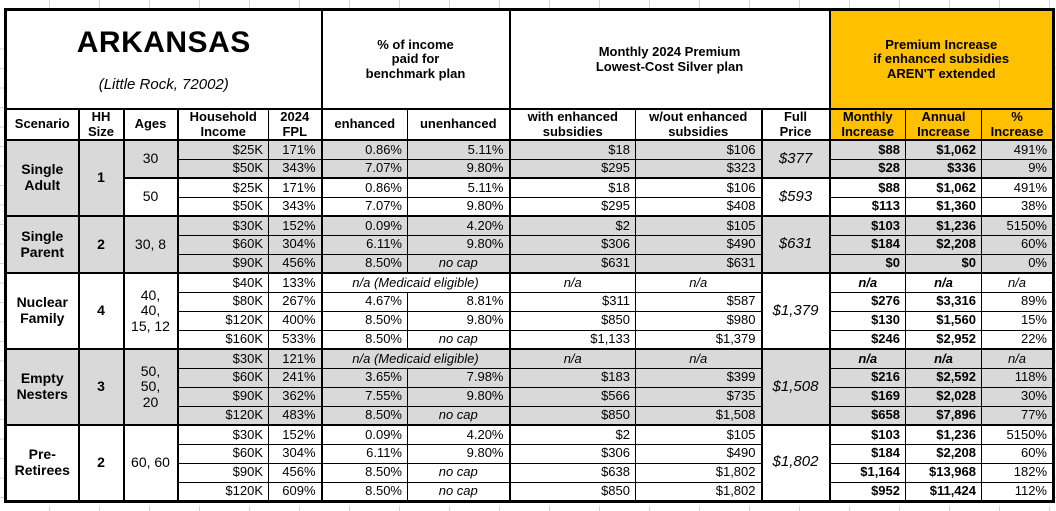  What do you see at coordinates (295, 263) in the screenshot?
I see `cell-fpl: 456%` at bounding box center [295, 263].